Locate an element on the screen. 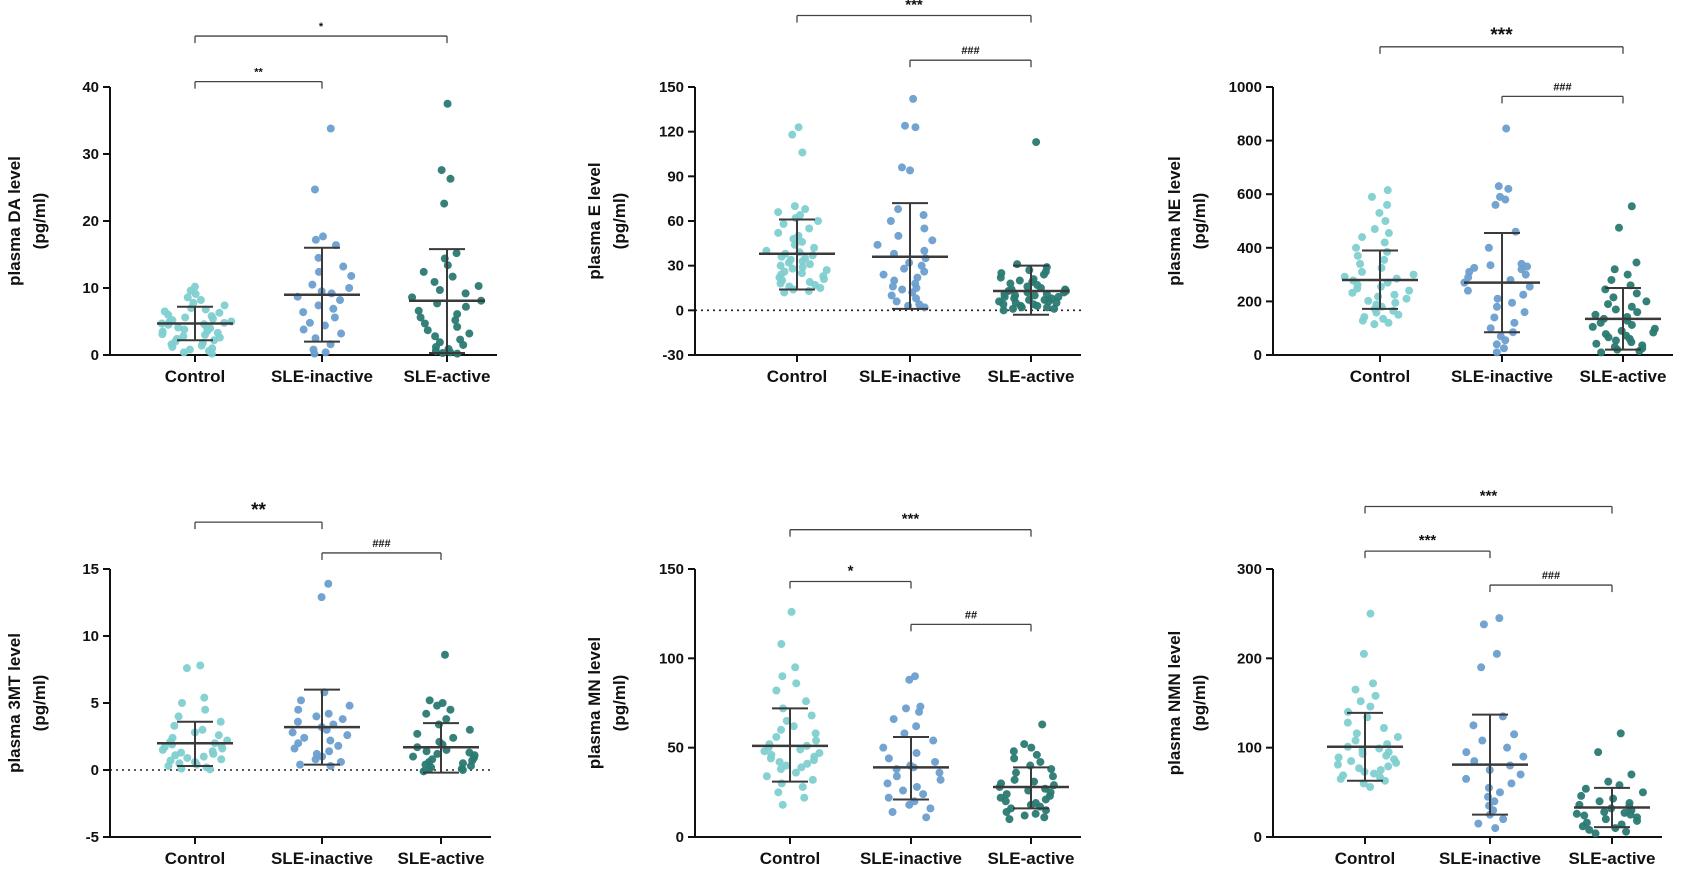 The height and width of the screenshot is (870, 1703). y-tick-label: 5 is located at coordinates (95, 703).